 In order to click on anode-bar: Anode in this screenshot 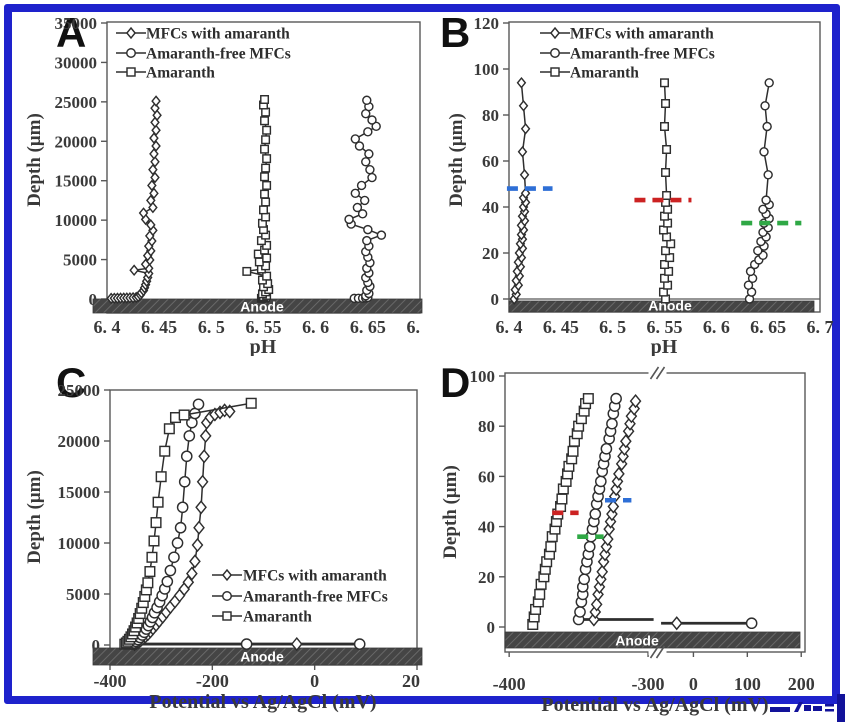, I will do `click(257, 307)`.